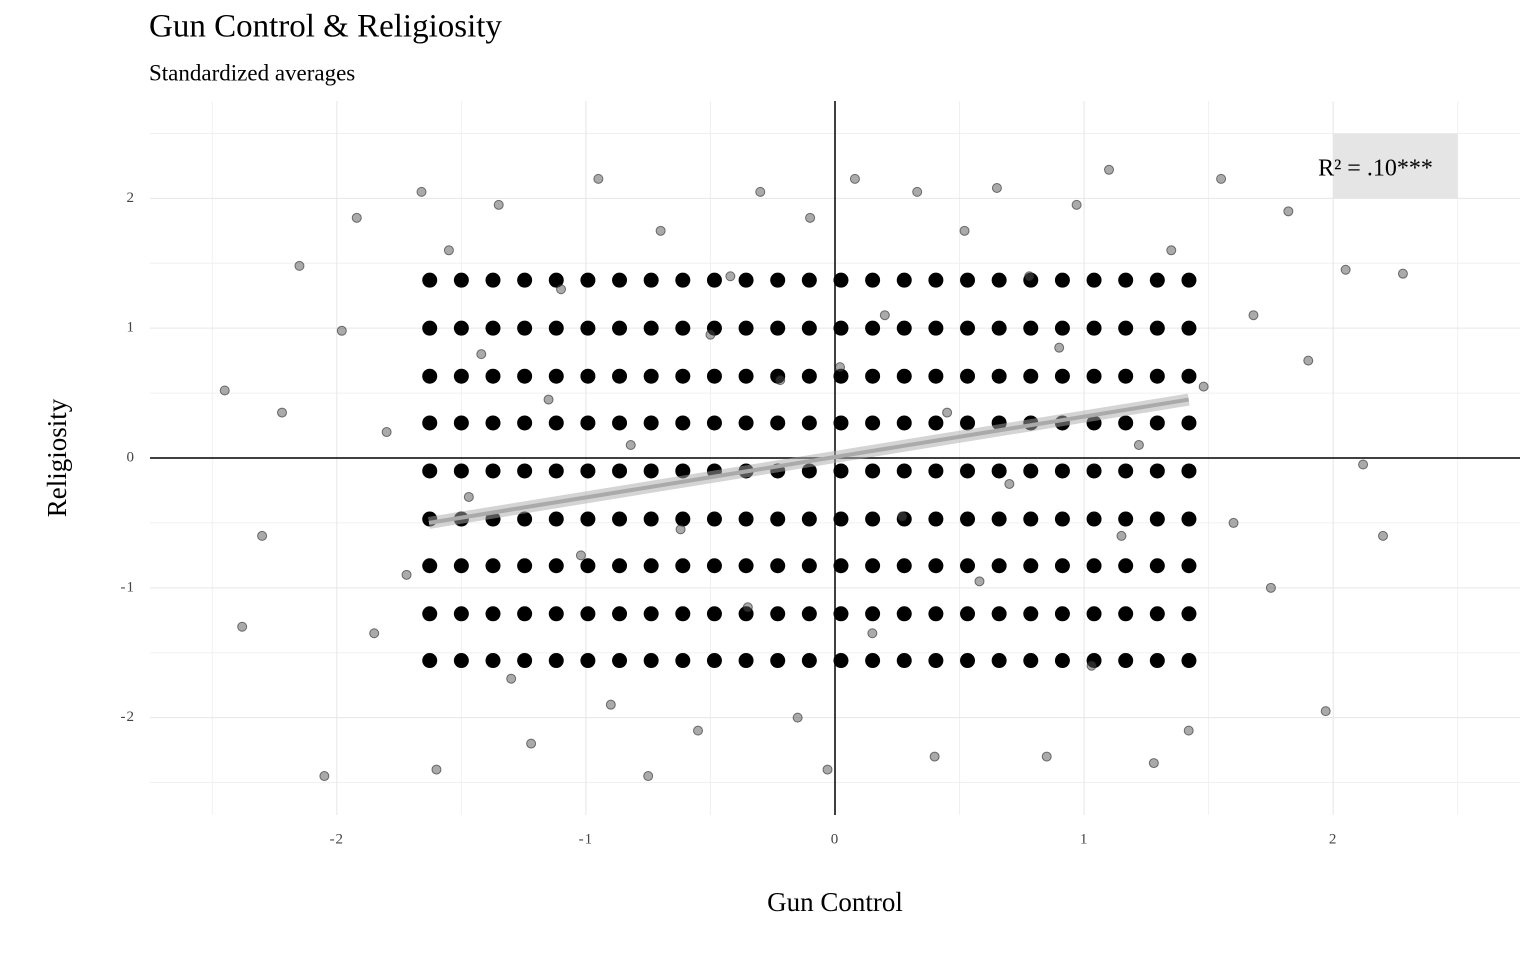  Describe the element at coordinates (131, 198) in the screenshot. I see `y-tick-label: 2` at that location.